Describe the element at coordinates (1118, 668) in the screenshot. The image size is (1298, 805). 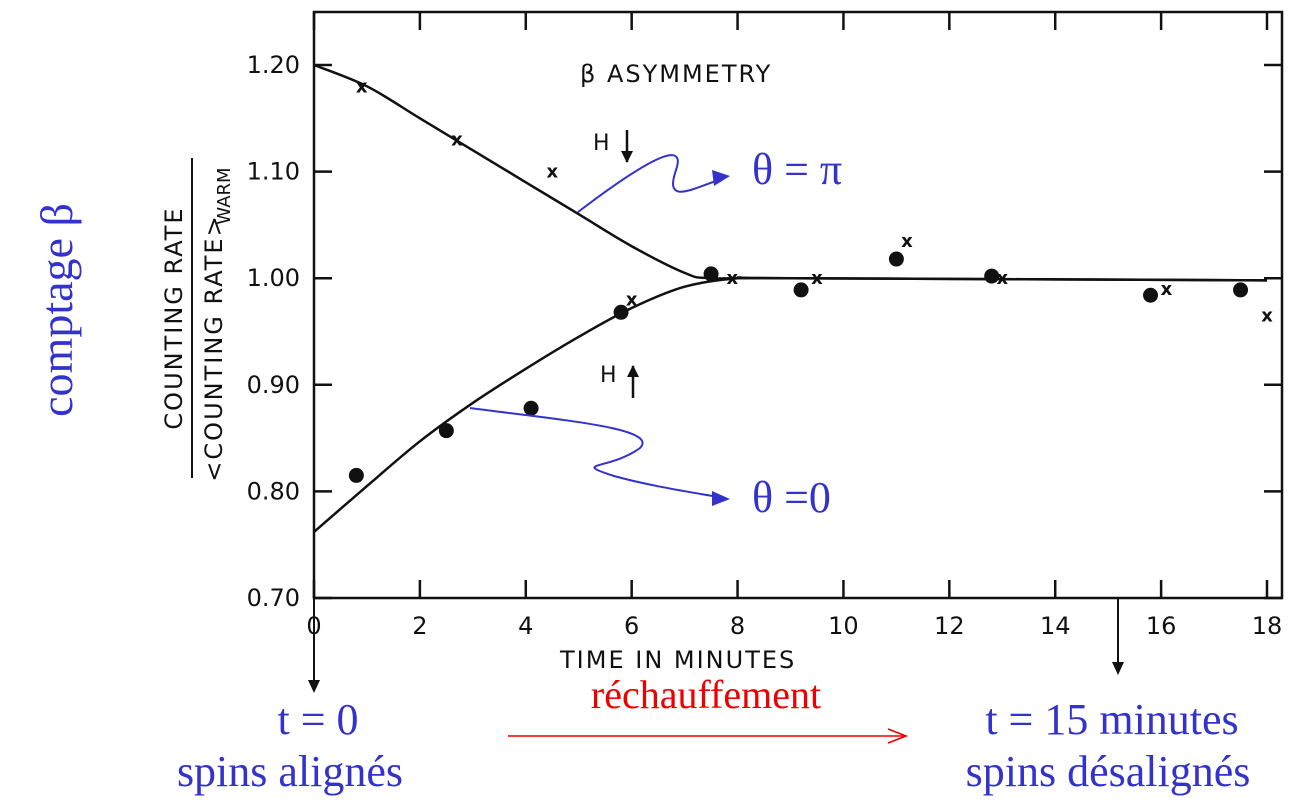
I see `end-time-arrowhead-icon` at that location.